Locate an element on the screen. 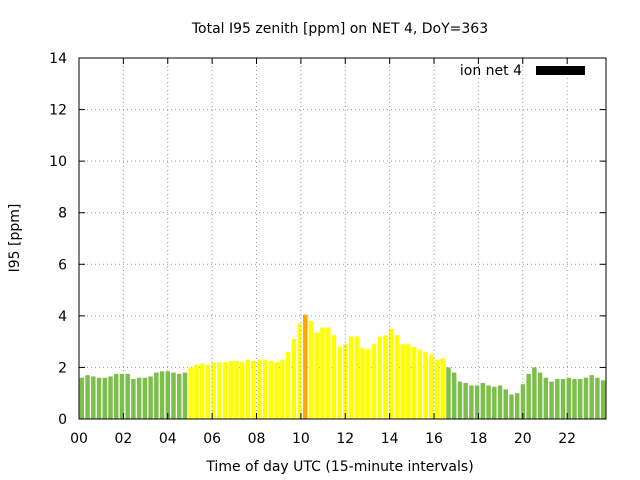 The width and height of the screenshot is (640, 480). x-tick-label: 18 is located at coordinates (478, 439).